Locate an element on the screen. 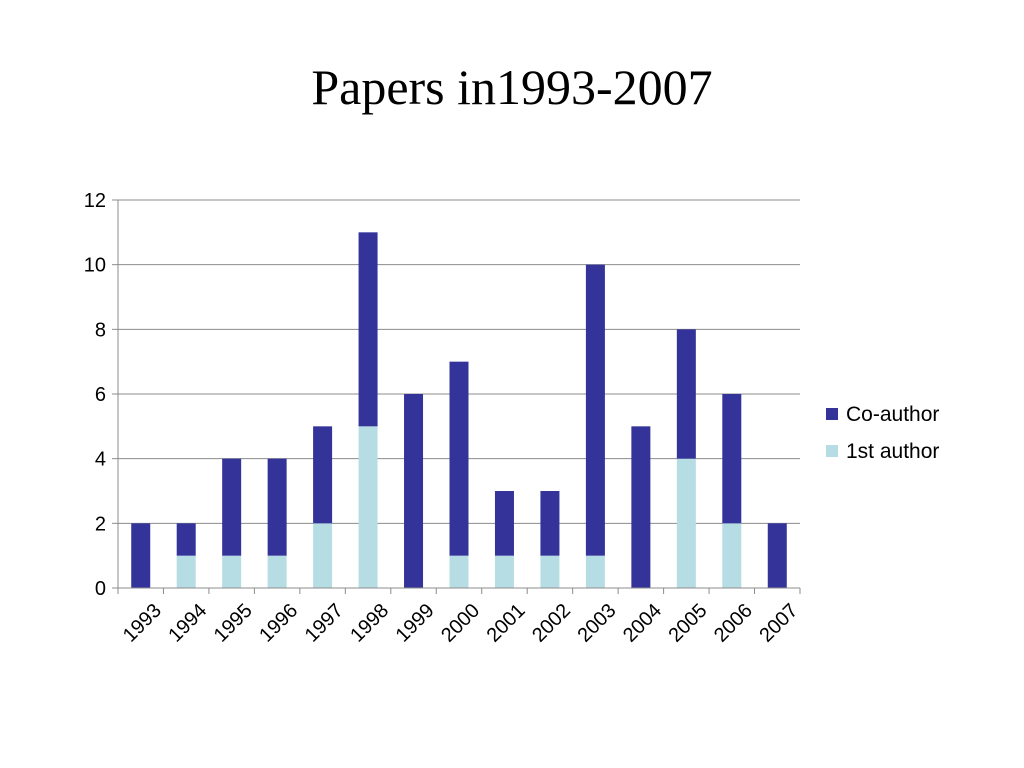 The image size is (1024, 768). y-tick-label: 4 is located at coordinates (100, 460).